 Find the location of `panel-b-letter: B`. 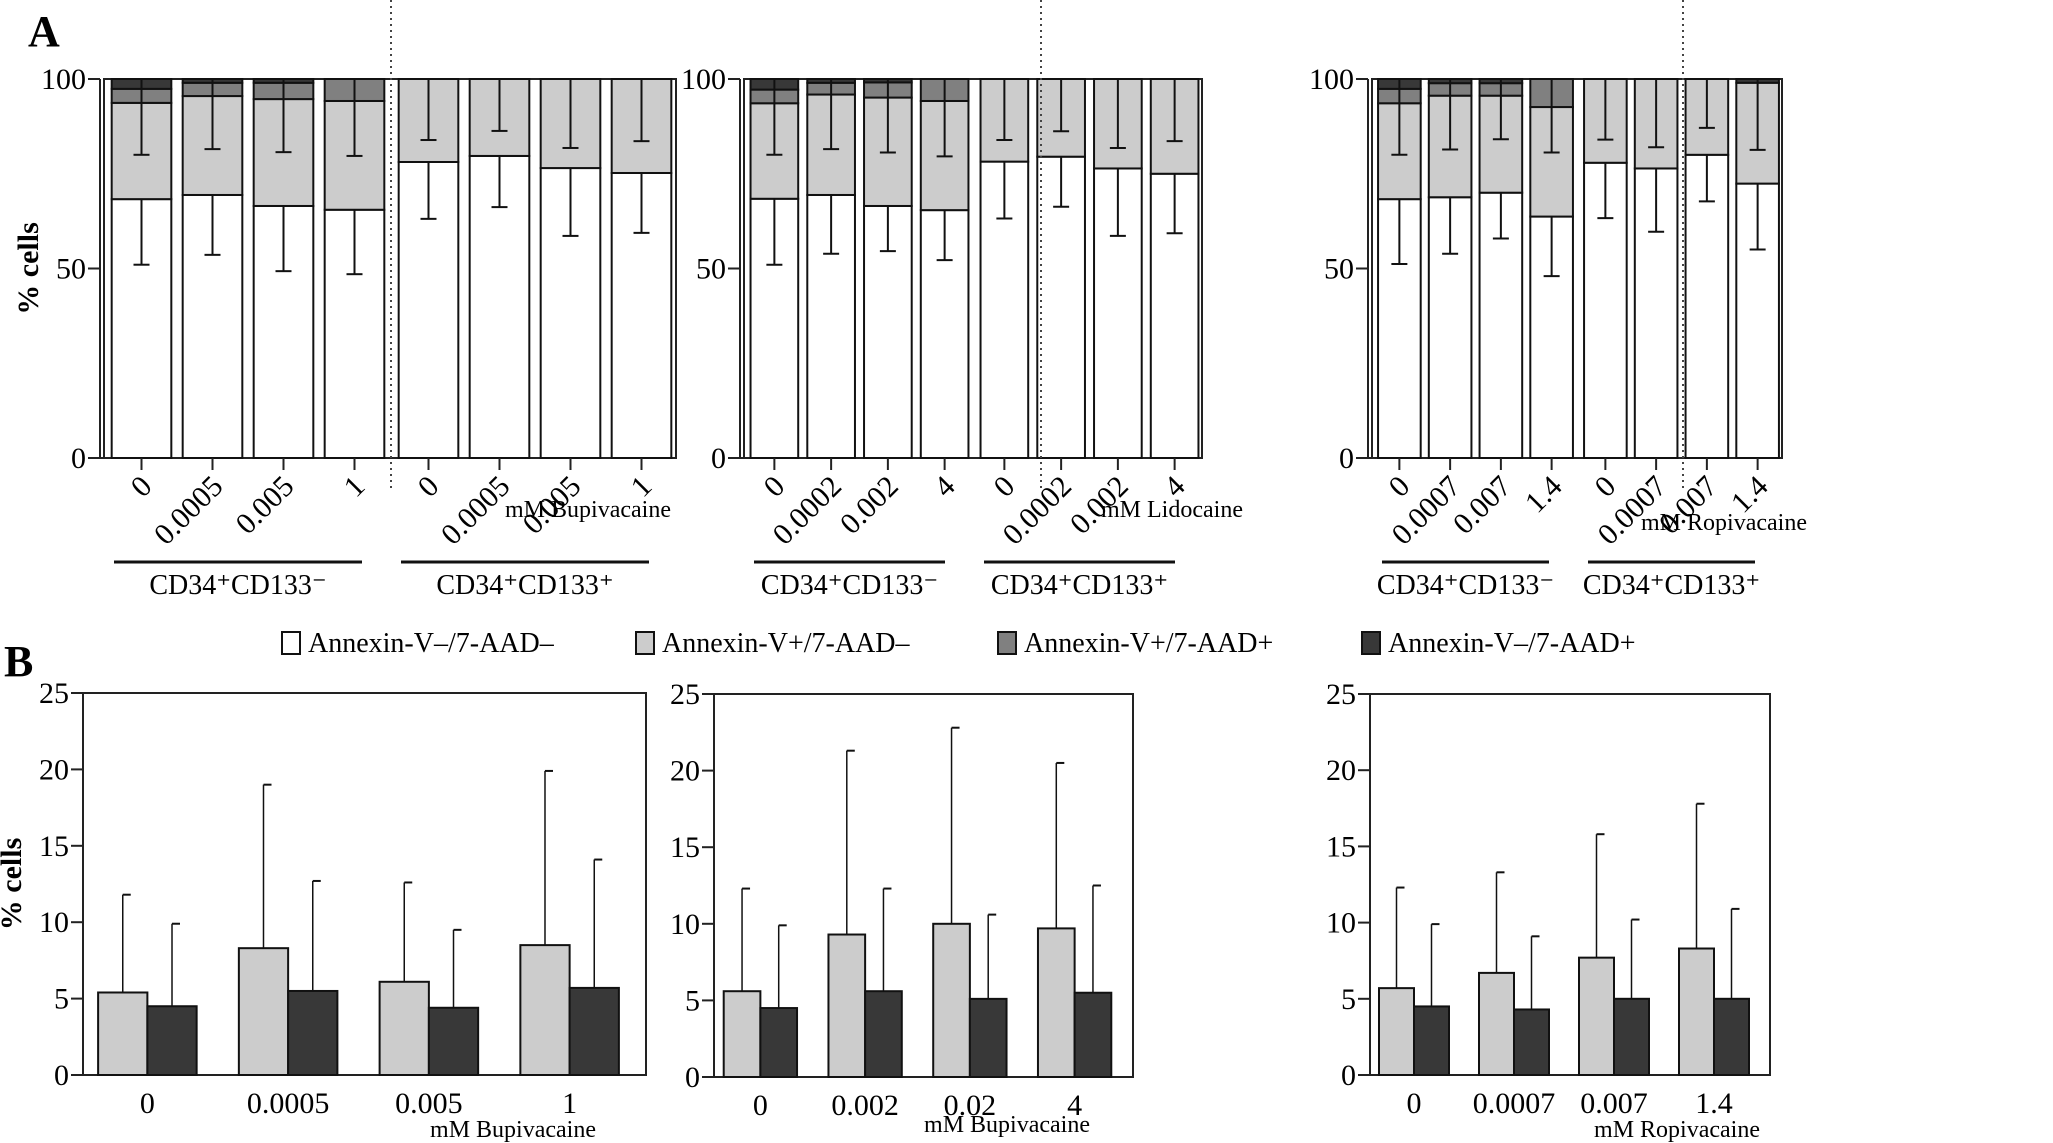

panel-b-letter: B is located at coordinates (18, 661).